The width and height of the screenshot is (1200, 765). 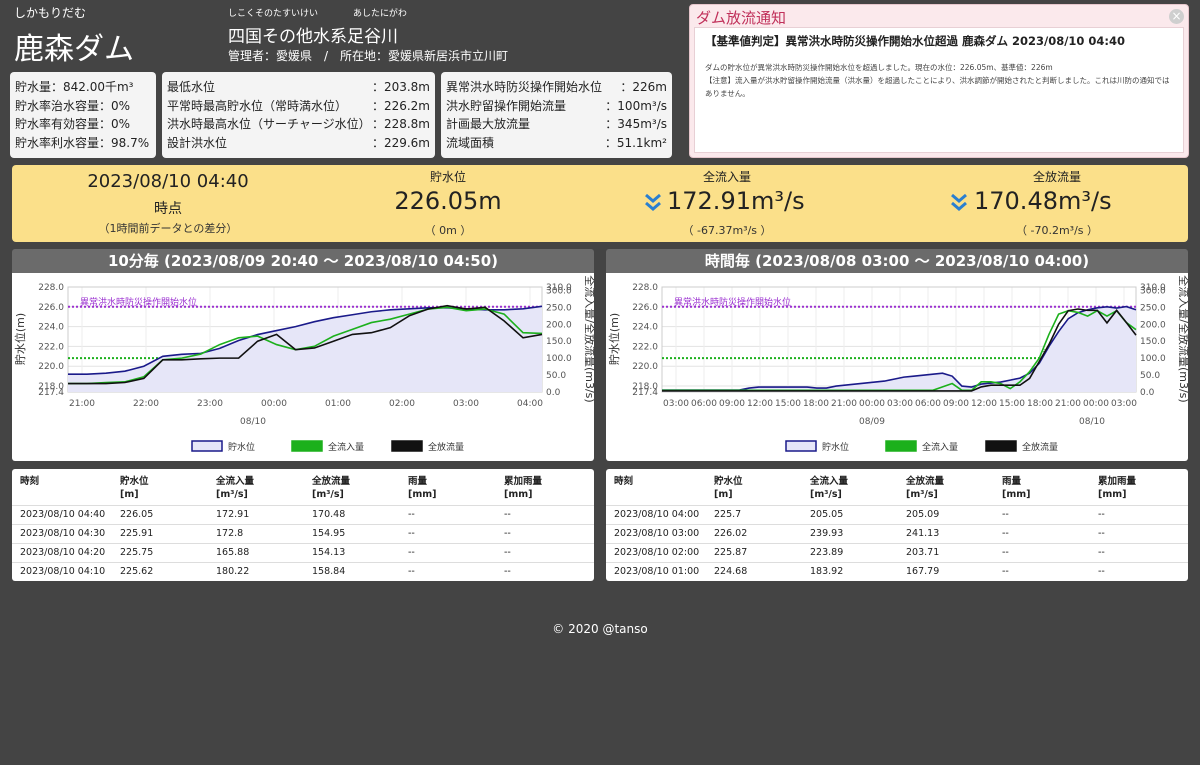 What do you see at coordinates (900, 404) in the screenshot?
I see `x-tick-label: 03:00` at bounding box center [900, 404].